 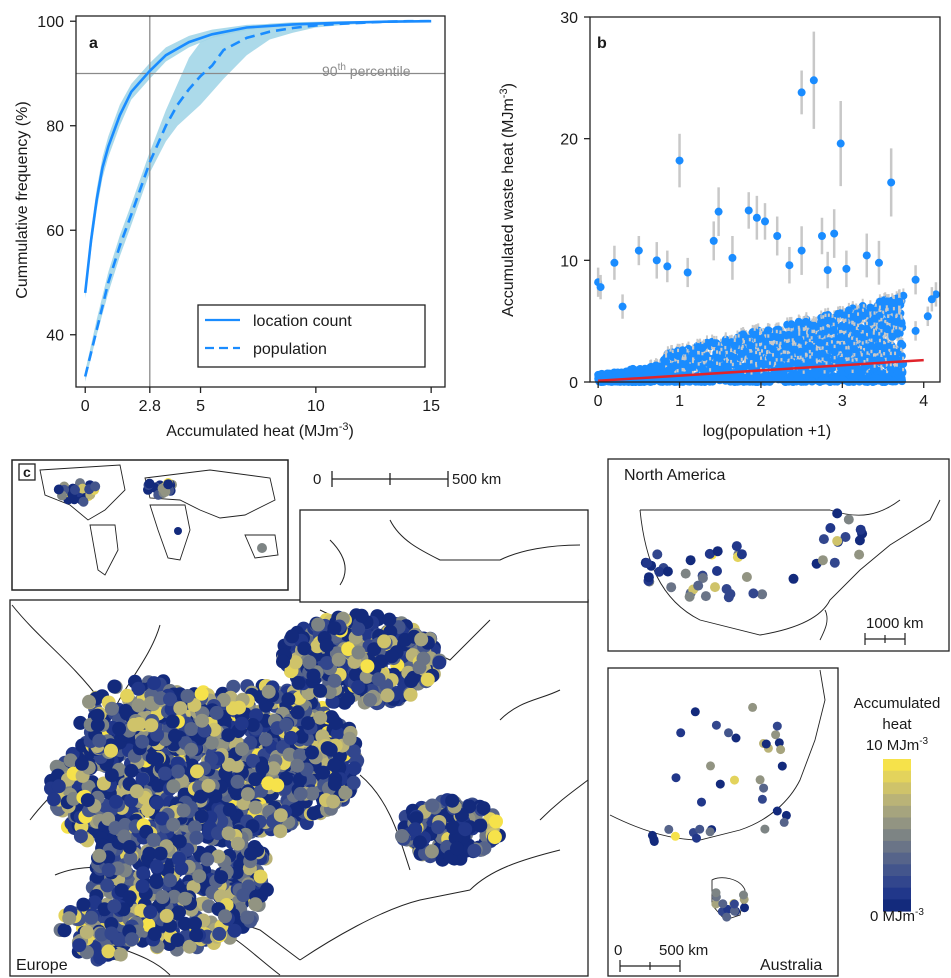 What do you see at coordinates (573, 383) in the screenshot?
I see `y-tick-label-b: 0` at bounding box center [573, 383].